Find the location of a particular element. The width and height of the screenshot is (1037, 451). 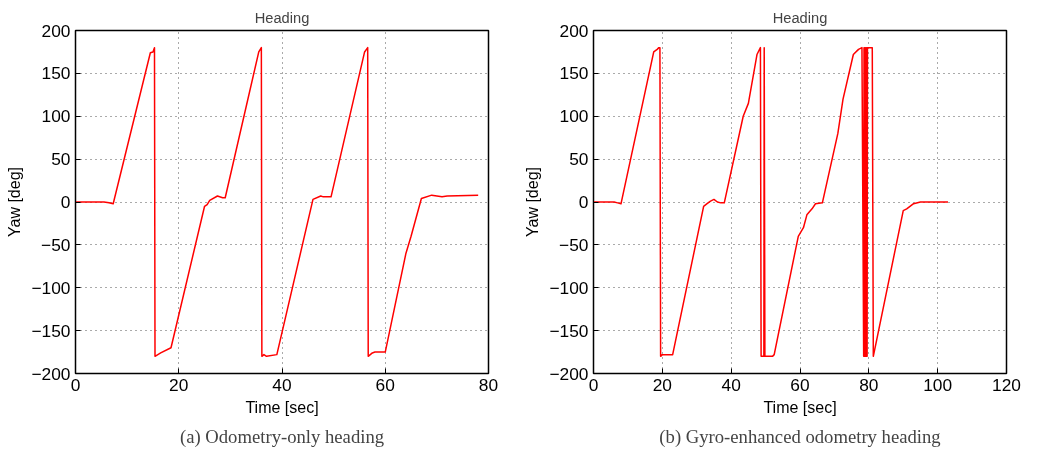

text: (a) Odometry-only heading is located at coordinates (282, 436).